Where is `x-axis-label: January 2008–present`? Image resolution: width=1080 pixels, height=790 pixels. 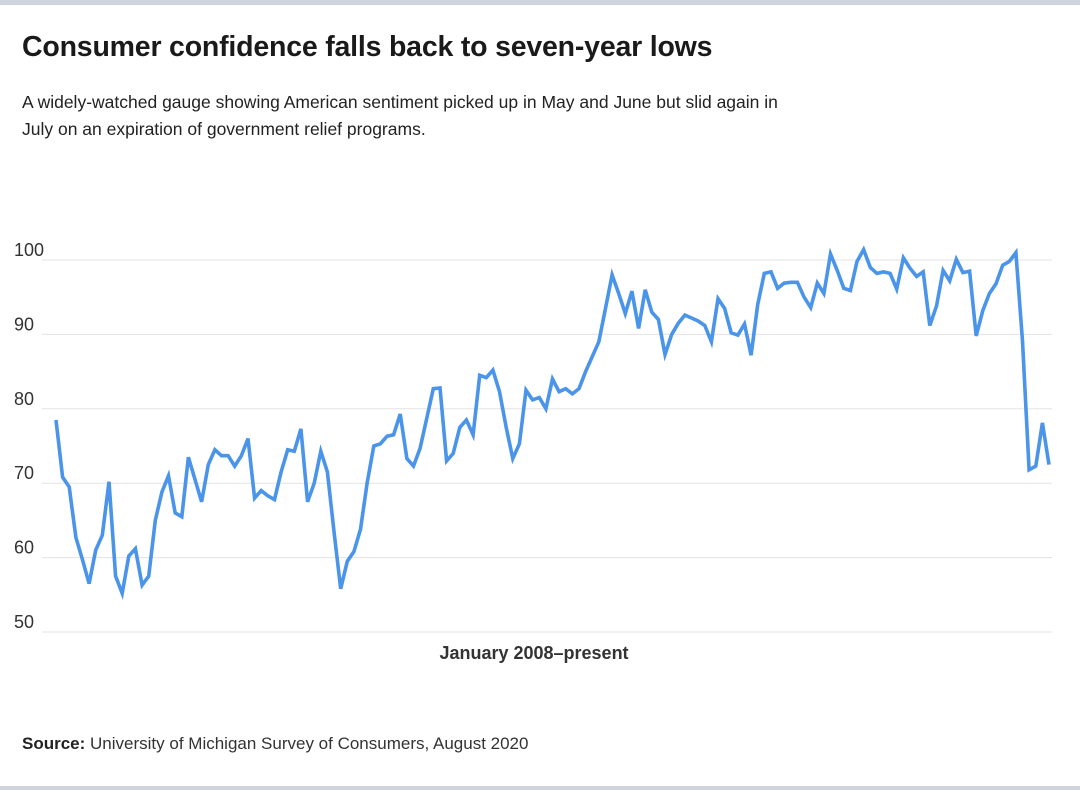 x-axis-label: January 2008–present is located at coordinates (534, 653).